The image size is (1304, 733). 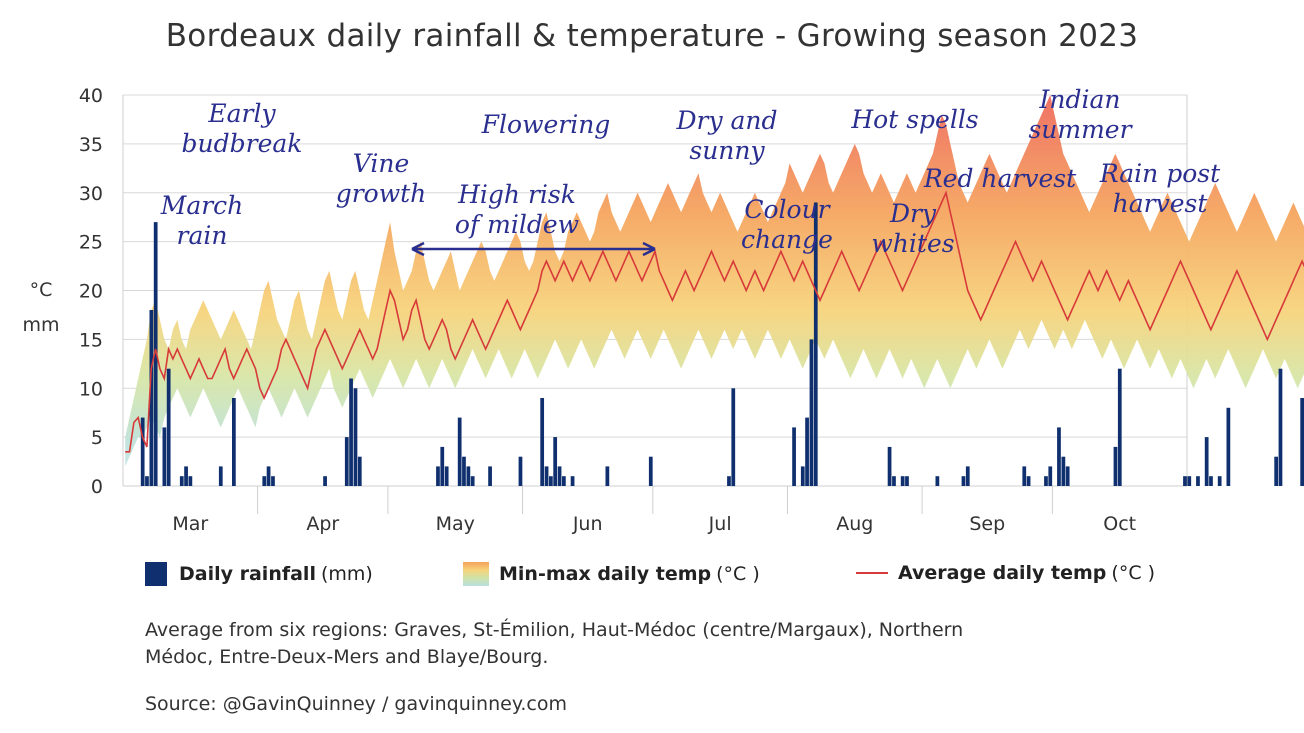 What do you see at coordinates (91, 340) in the screenshot?
I see `y-tick-label: 15` at bounding box center [91, 340].